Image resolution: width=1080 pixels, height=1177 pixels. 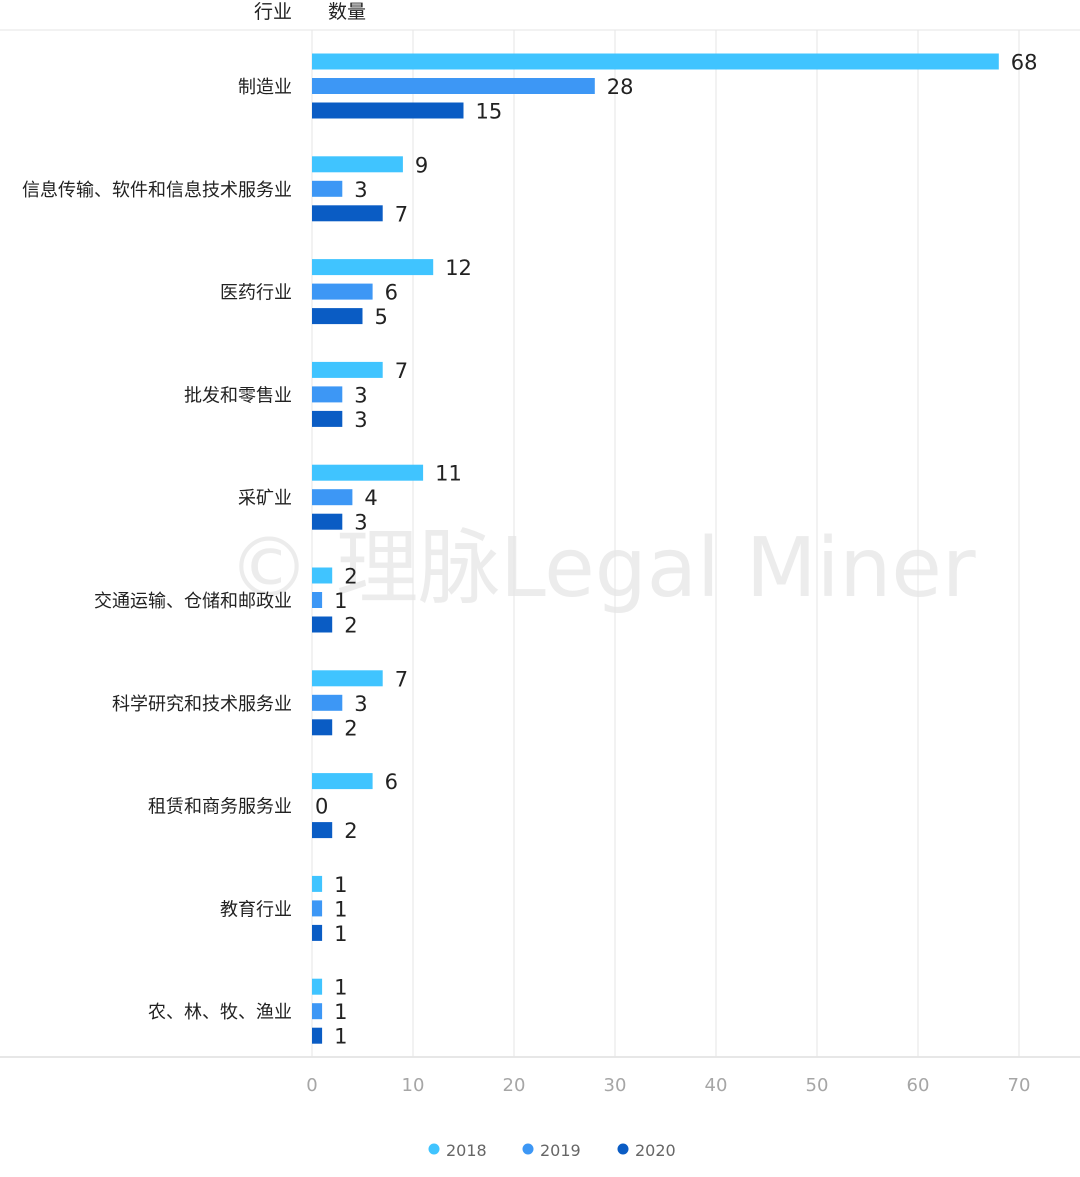 I want to click on data-label: 28, so click(x=620, y=87).